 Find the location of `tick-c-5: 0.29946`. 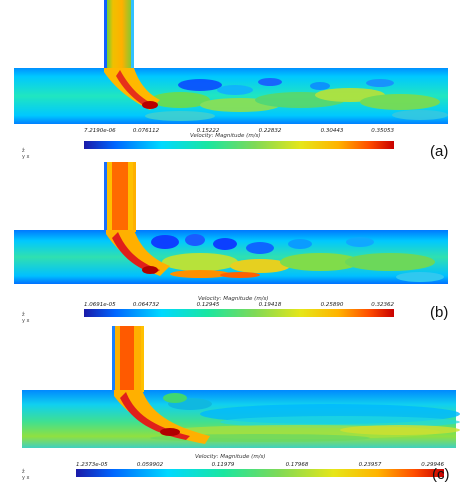

tick-c-5: 0.29946 is located at coordinates (432, 465).